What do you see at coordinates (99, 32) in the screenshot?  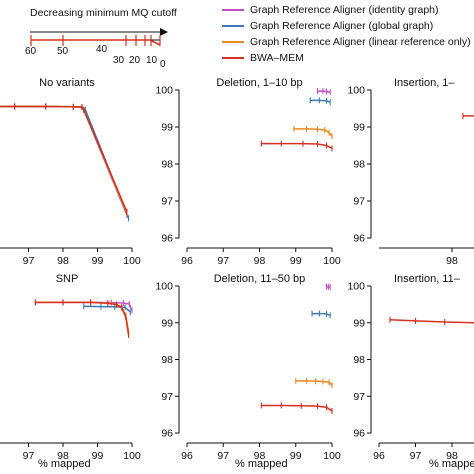 I see `mq-cutoff-arrow` at bounding box center [99, 32].